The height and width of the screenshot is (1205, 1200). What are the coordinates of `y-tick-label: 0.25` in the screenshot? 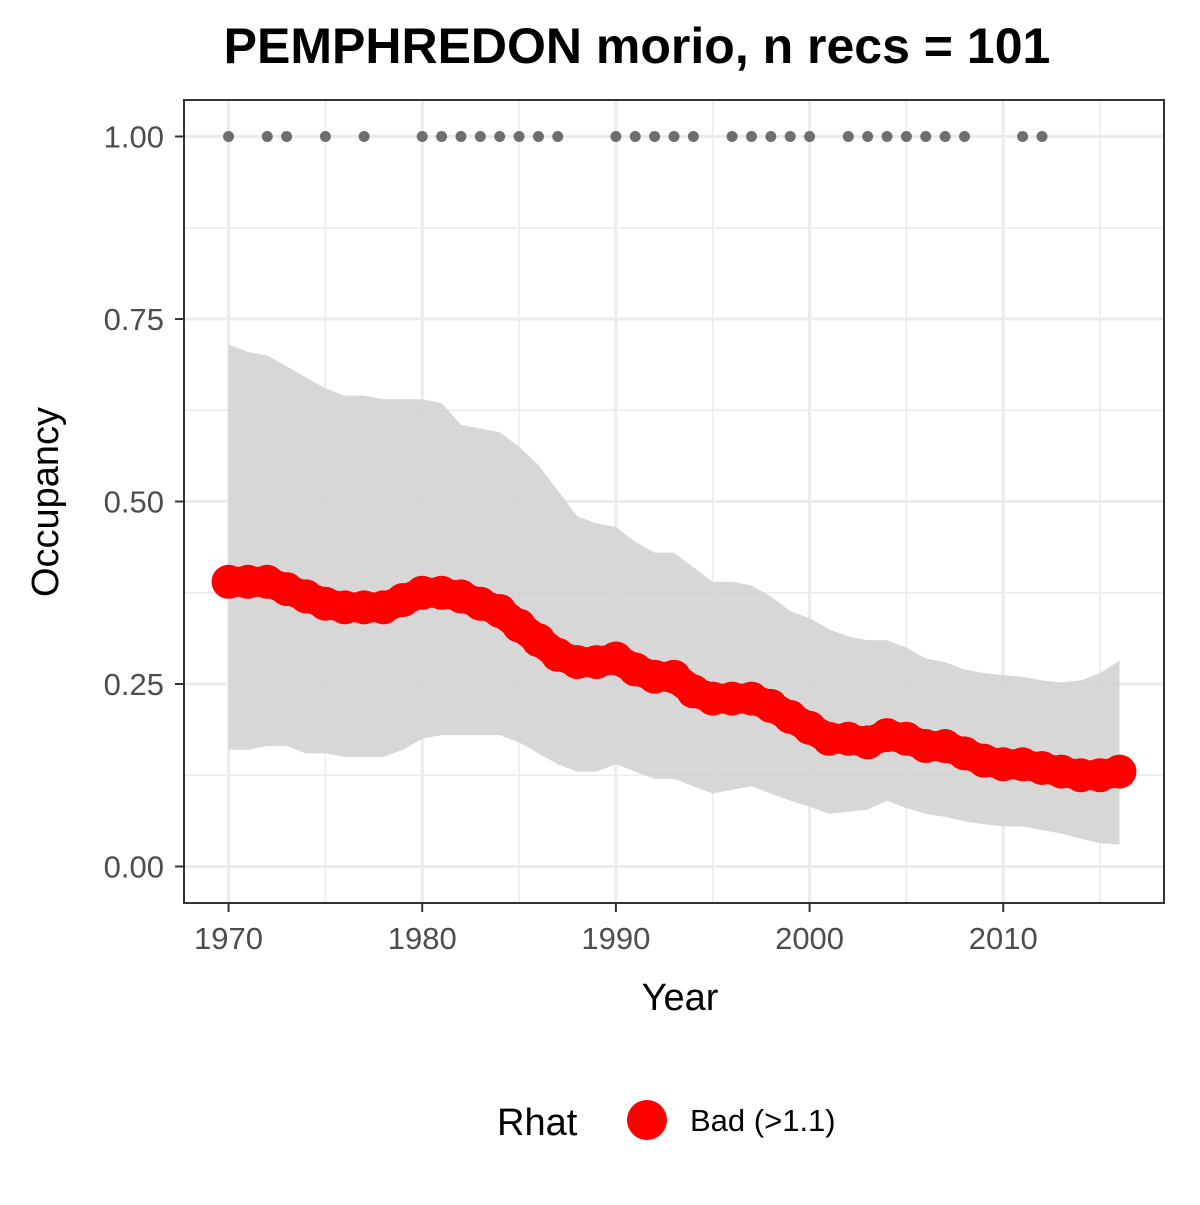 It's located at (134, 684).